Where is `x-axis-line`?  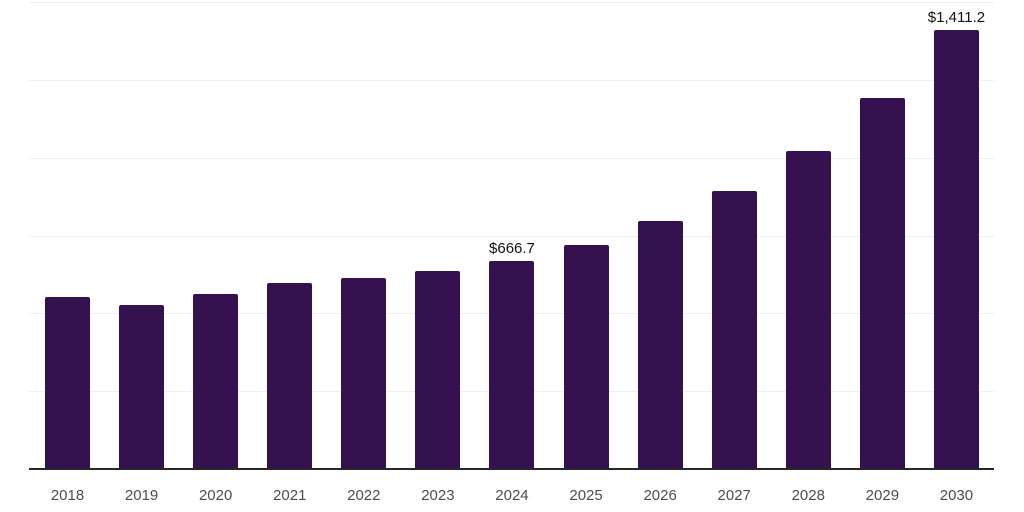
x-axis-line is located at coordinates (511, 469).